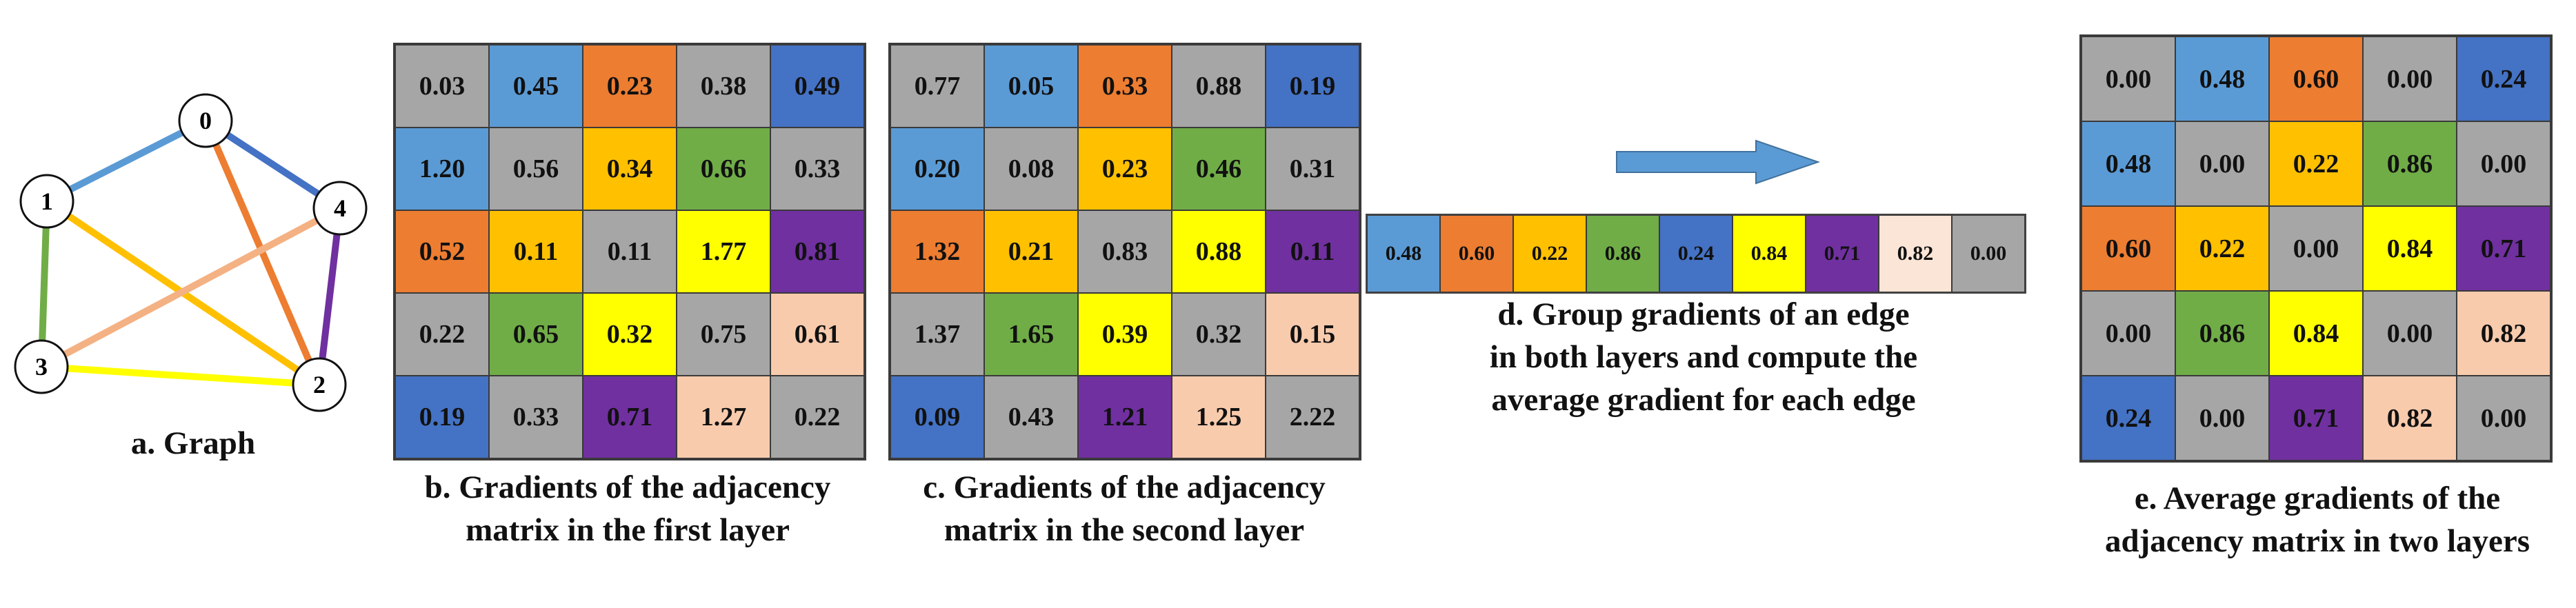 The image size is (2576, 608). Describe the element at coordinates (1403, 253) in the screenshot. I see `strip-cell: 0.48` at that location.